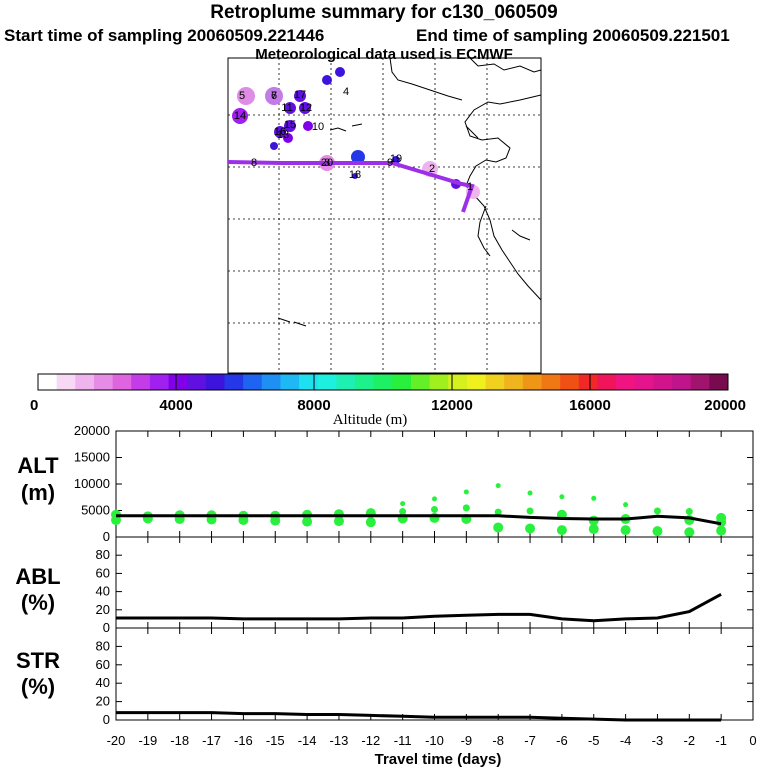 This screenshot has width=768, height=768. I want to click on colorbar-label: Altitude (m), so click(370, 420).